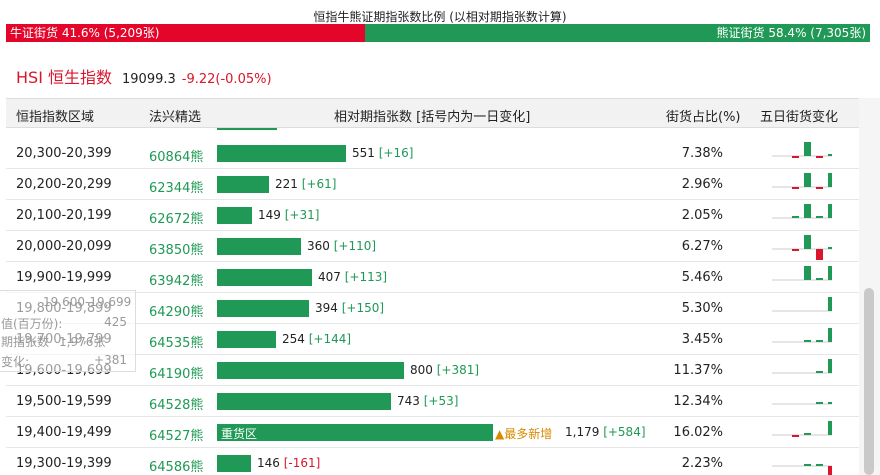 The height and width of the screenshot is (475, 880). What do you see at coordinates (702, 277) in the screenshot?
I see `row-share: 5.46%` at bounding box center [702, 277].